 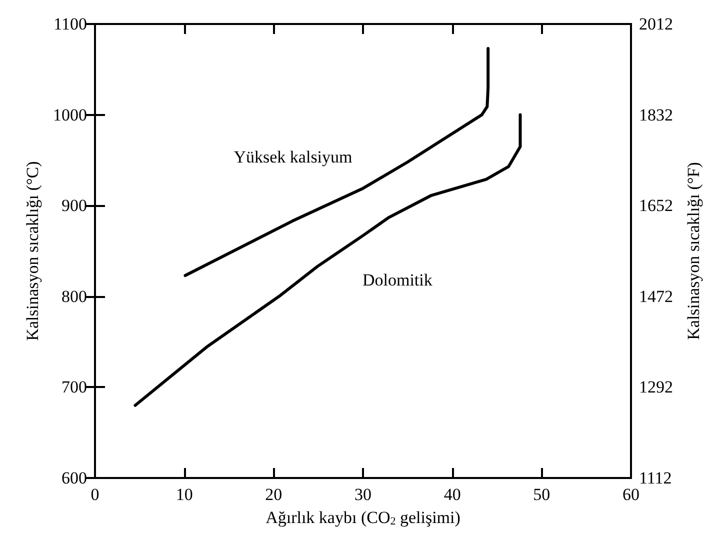 I want to click on y-tick-label: 1100, so click(x=70, y=24).